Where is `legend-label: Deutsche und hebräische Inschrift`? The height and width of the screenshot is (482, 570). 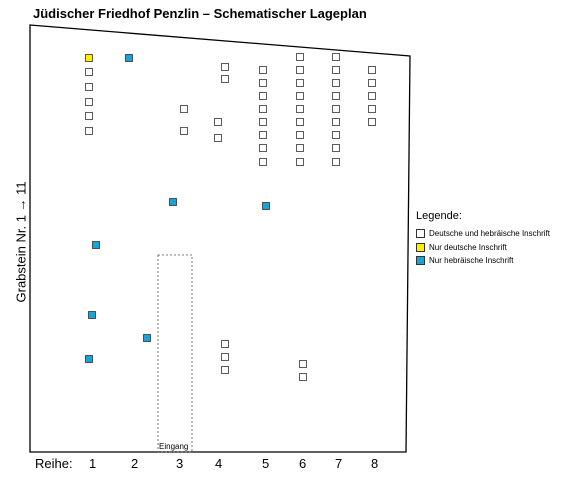
legend-label: Deutsche und hebräische Inschrift is located at coordinates (489, 234).